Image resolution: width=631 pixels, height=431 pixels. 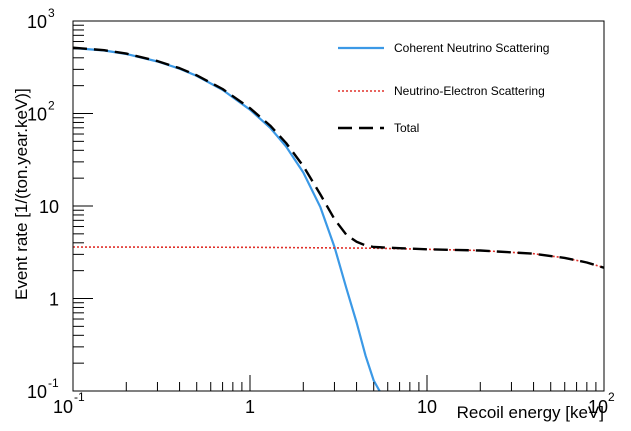 I want to click on y-tick-exp: -1, so click(x=53, y=383).